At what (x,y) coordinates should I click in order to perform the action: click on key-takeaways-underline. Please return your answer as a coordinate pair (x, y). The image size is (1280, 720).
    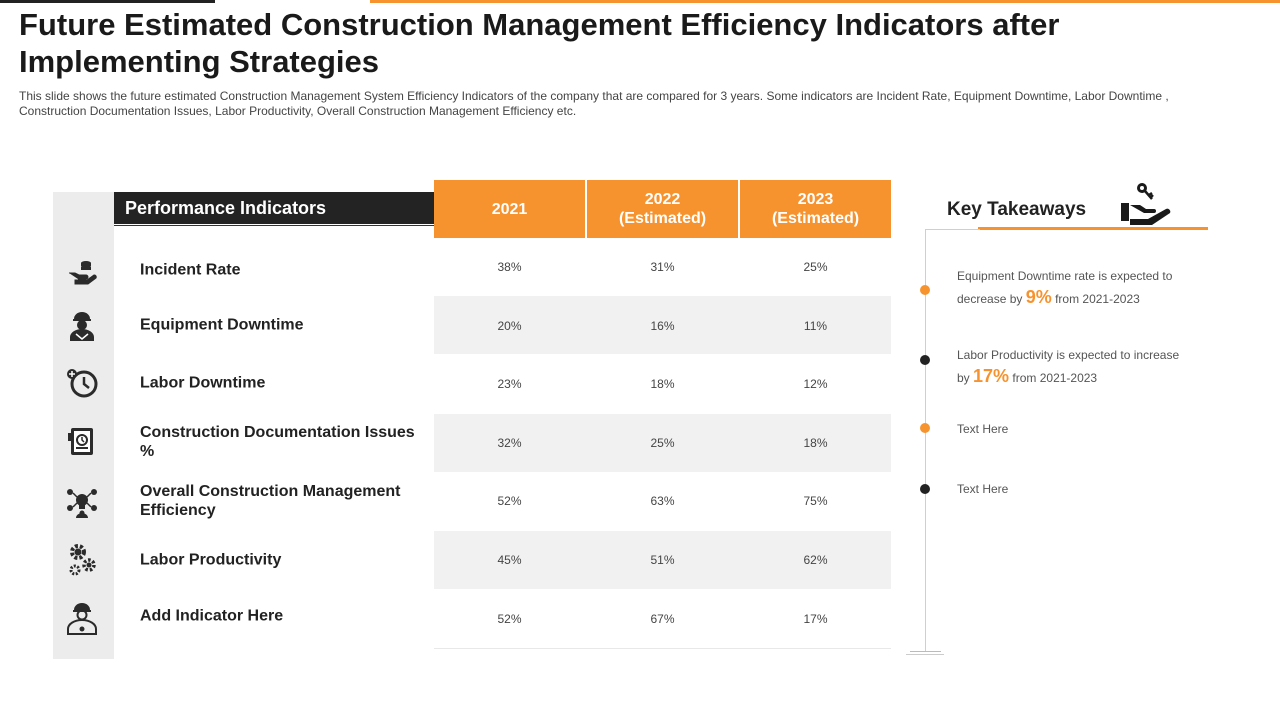
    Looking at the image, I should click on (1093, 228).